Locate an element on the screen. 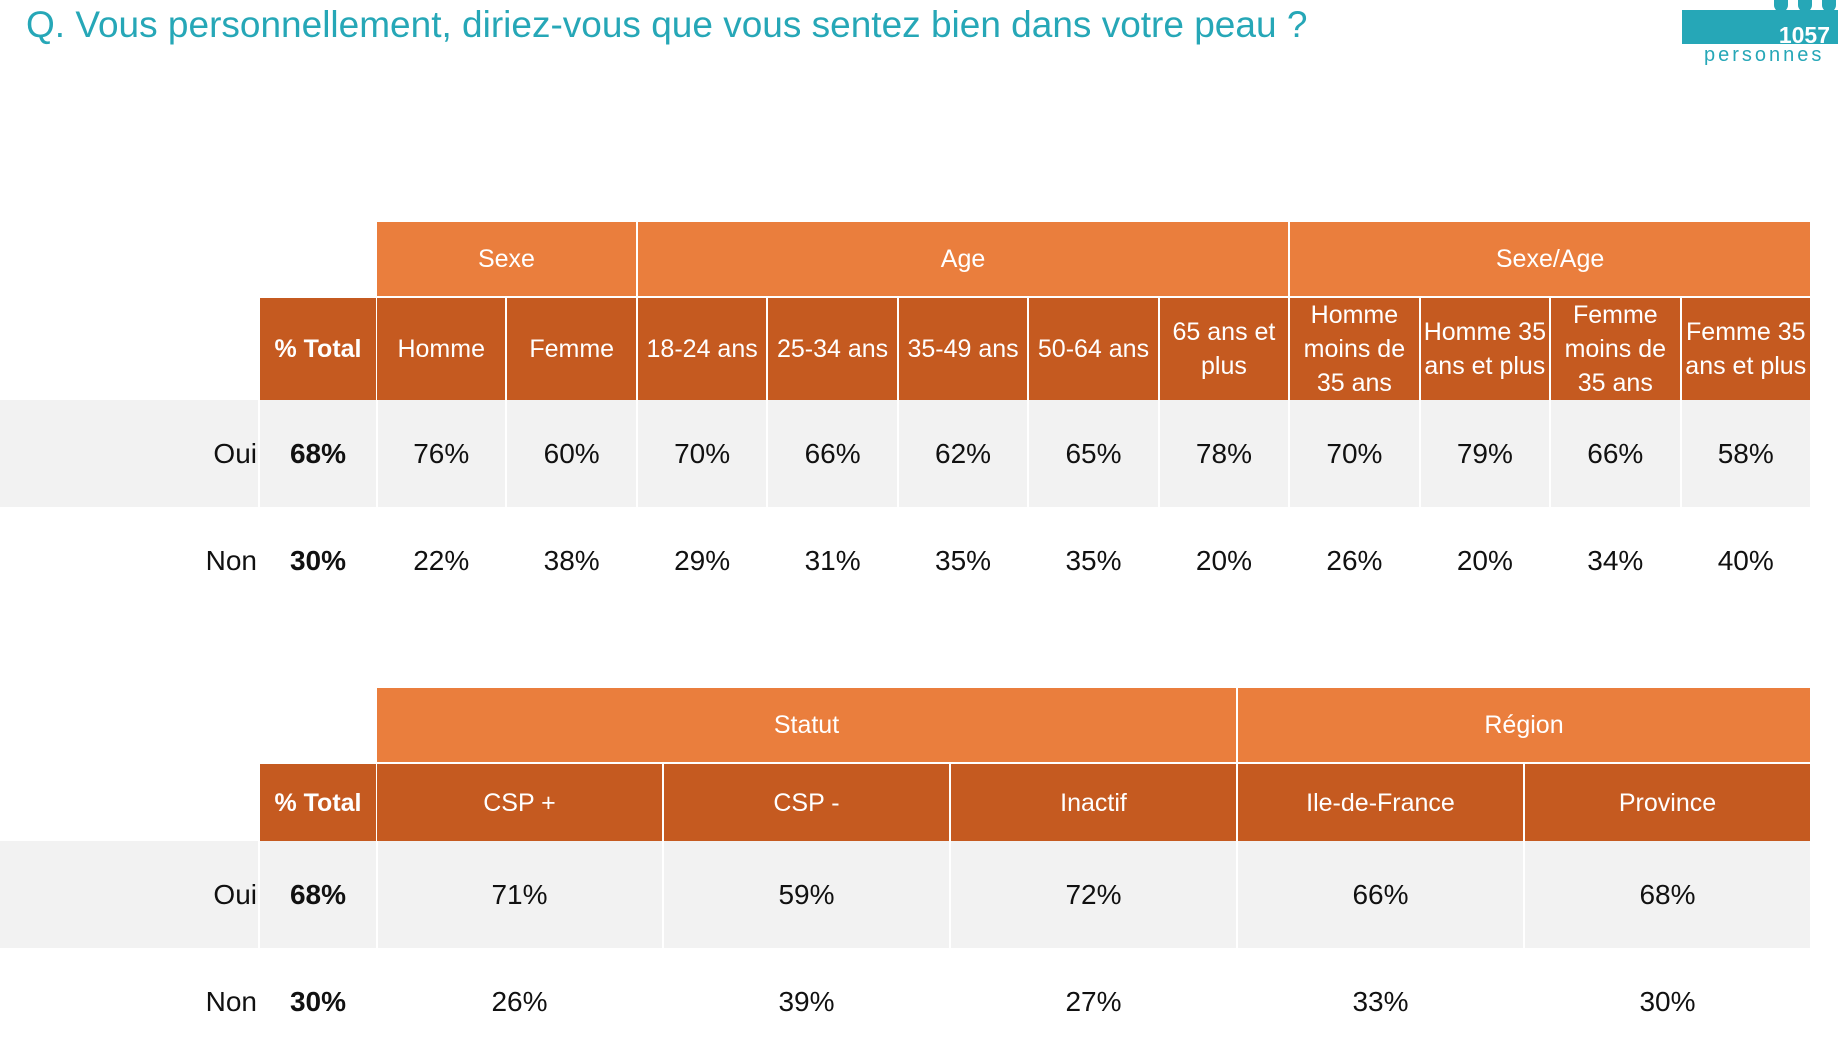 The height and width of the screenshot is (1058, 1846). data-cell: 62% is located at coordinates (963, 453).